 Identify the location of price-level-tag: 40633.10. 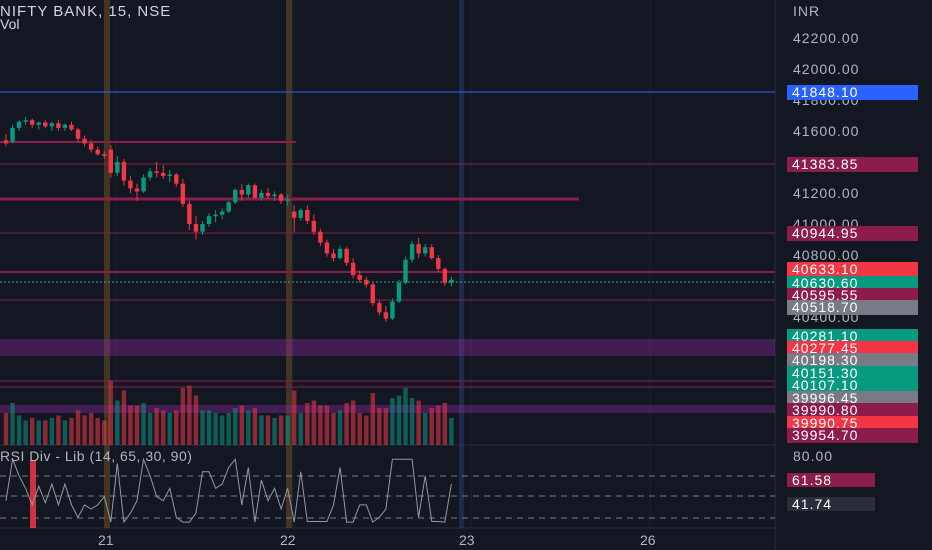
(852, 269).